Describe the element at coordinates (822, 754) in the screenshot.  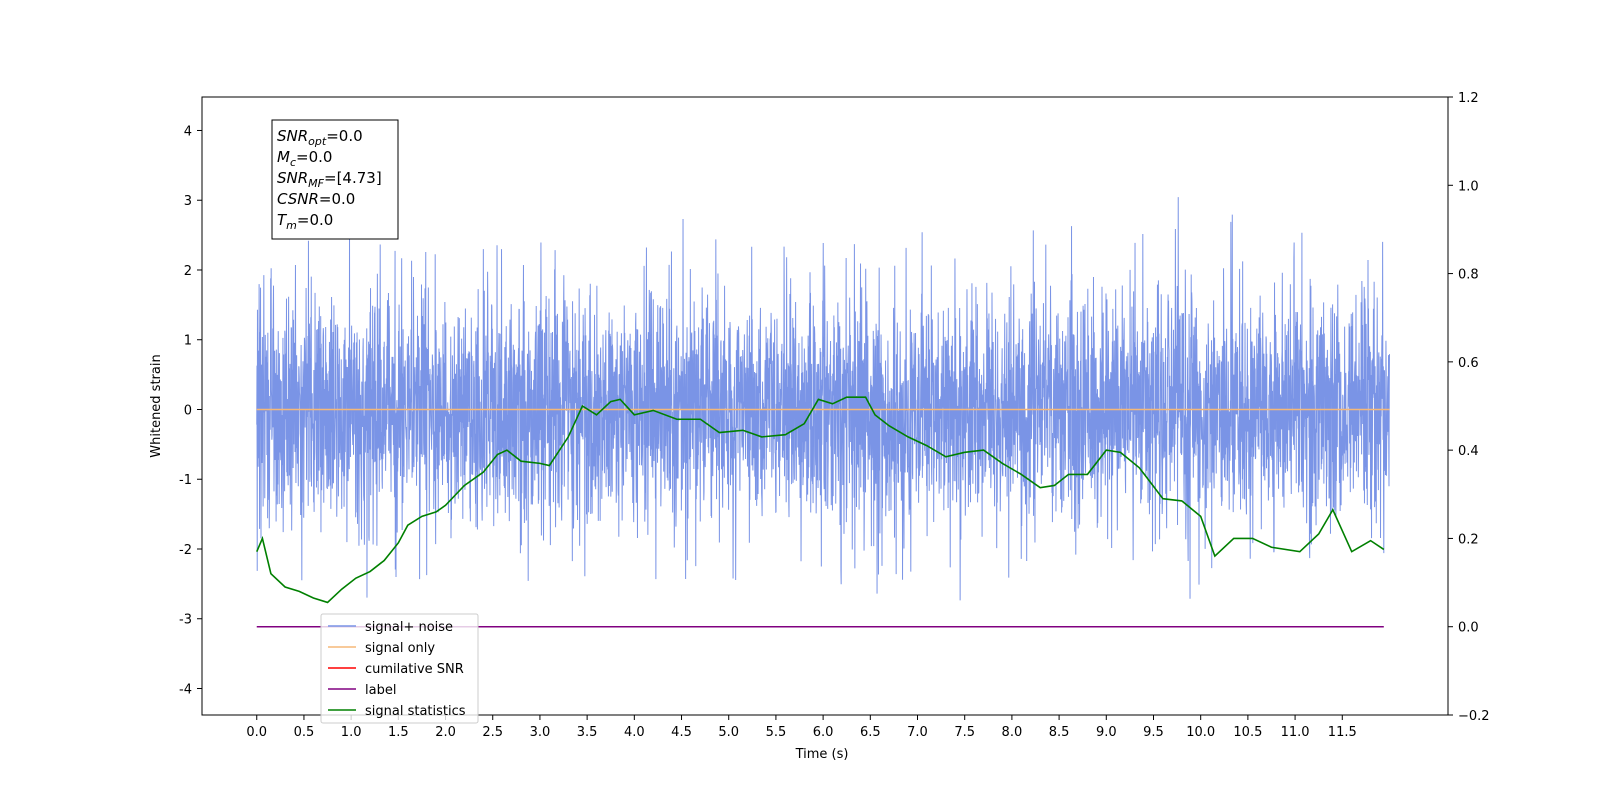
I see `x-axis-label: Time (s)` at that location.